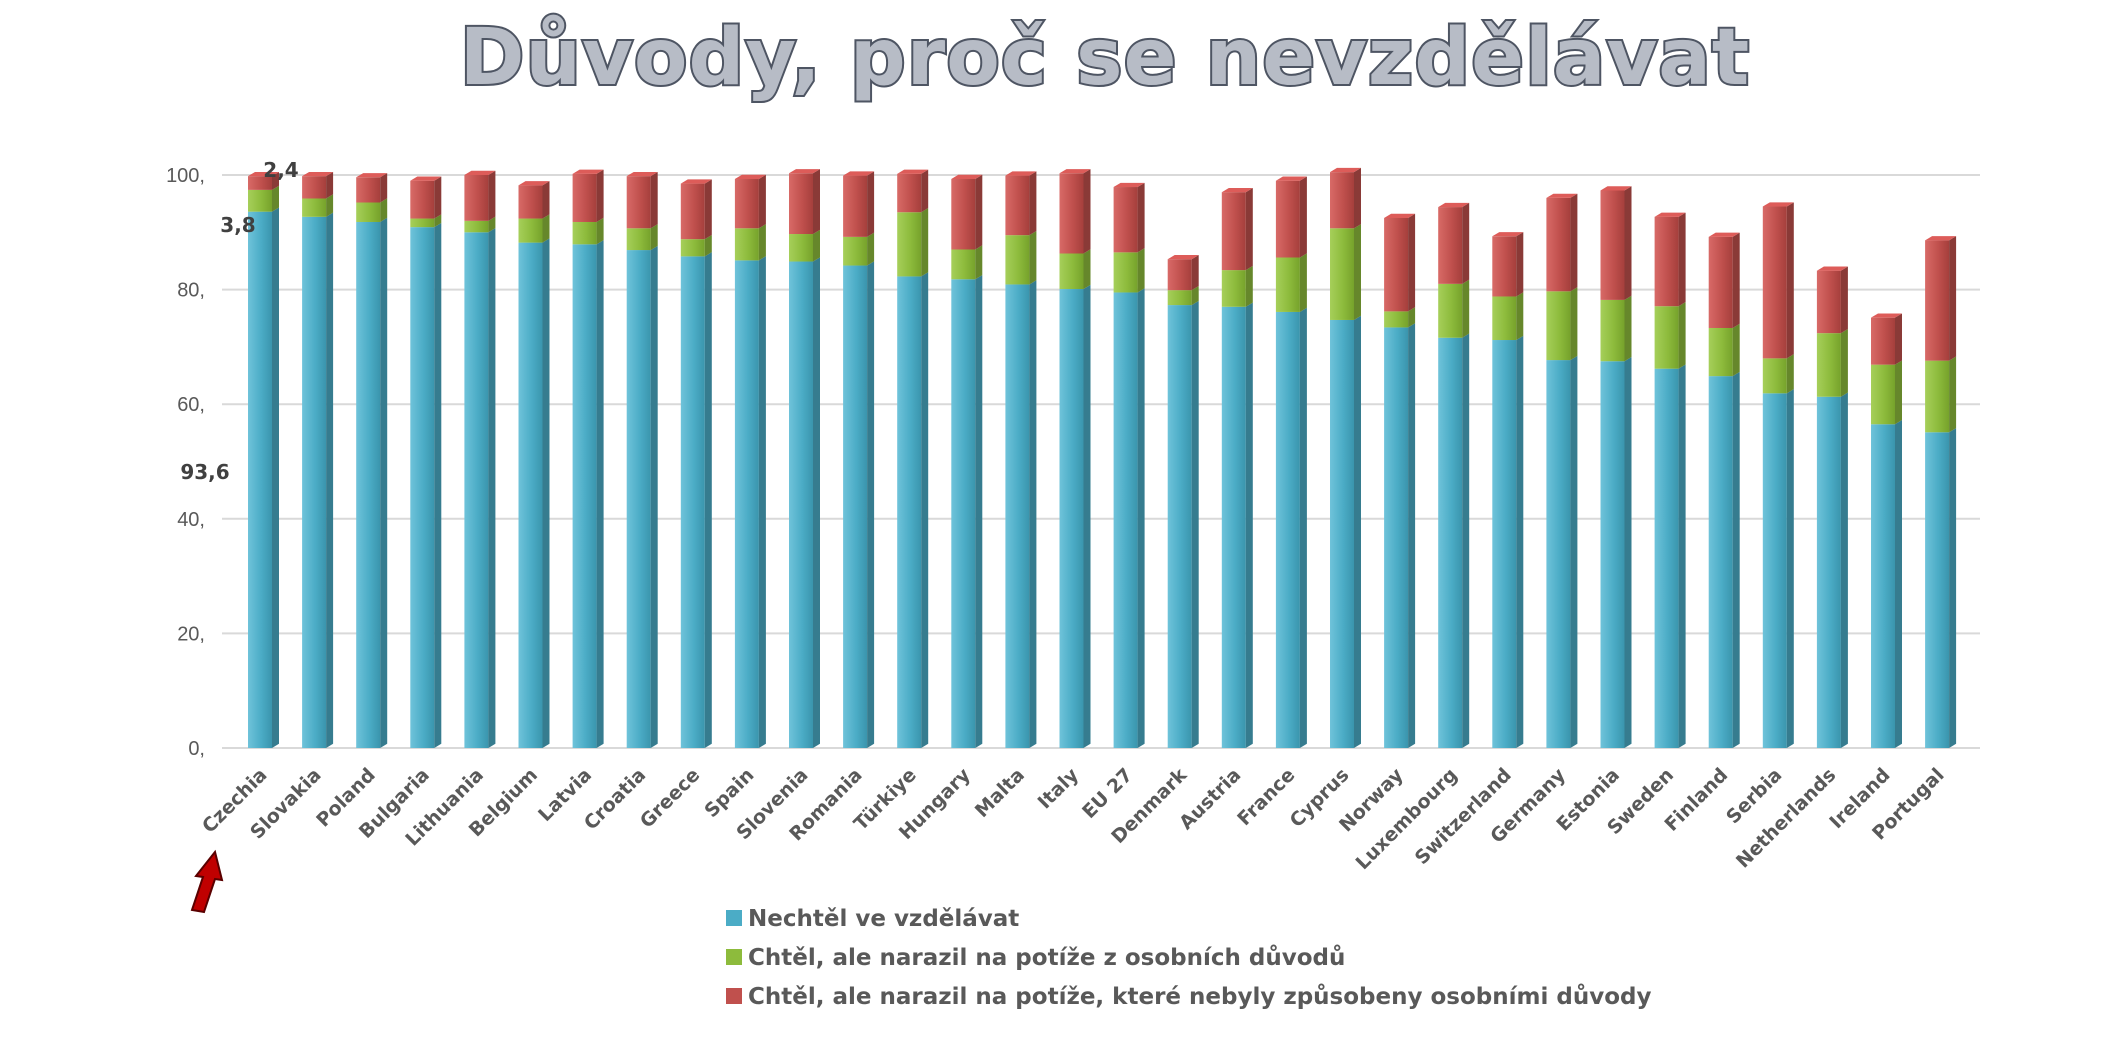 The height and width of the screenshot is (1048, 2107). What do you see at coordinates (1059, 789) in the screenshot?
I see `x-tick-label: Italy` at bounding box center [1059, 789].